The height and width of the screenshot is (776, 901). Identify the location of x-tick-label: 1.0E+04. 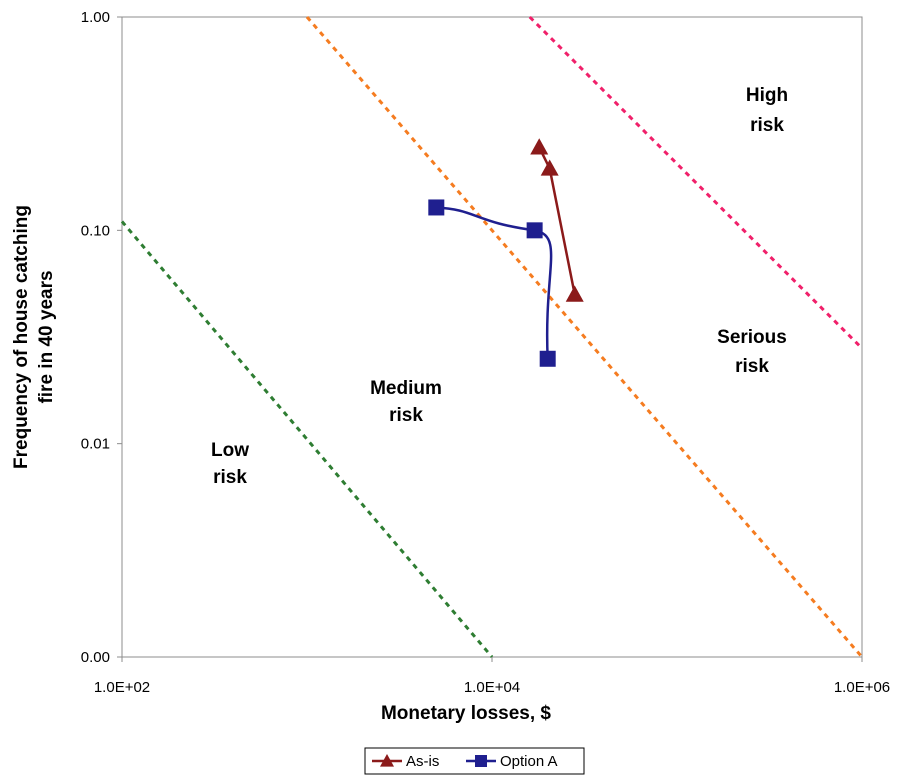
(492, 687).